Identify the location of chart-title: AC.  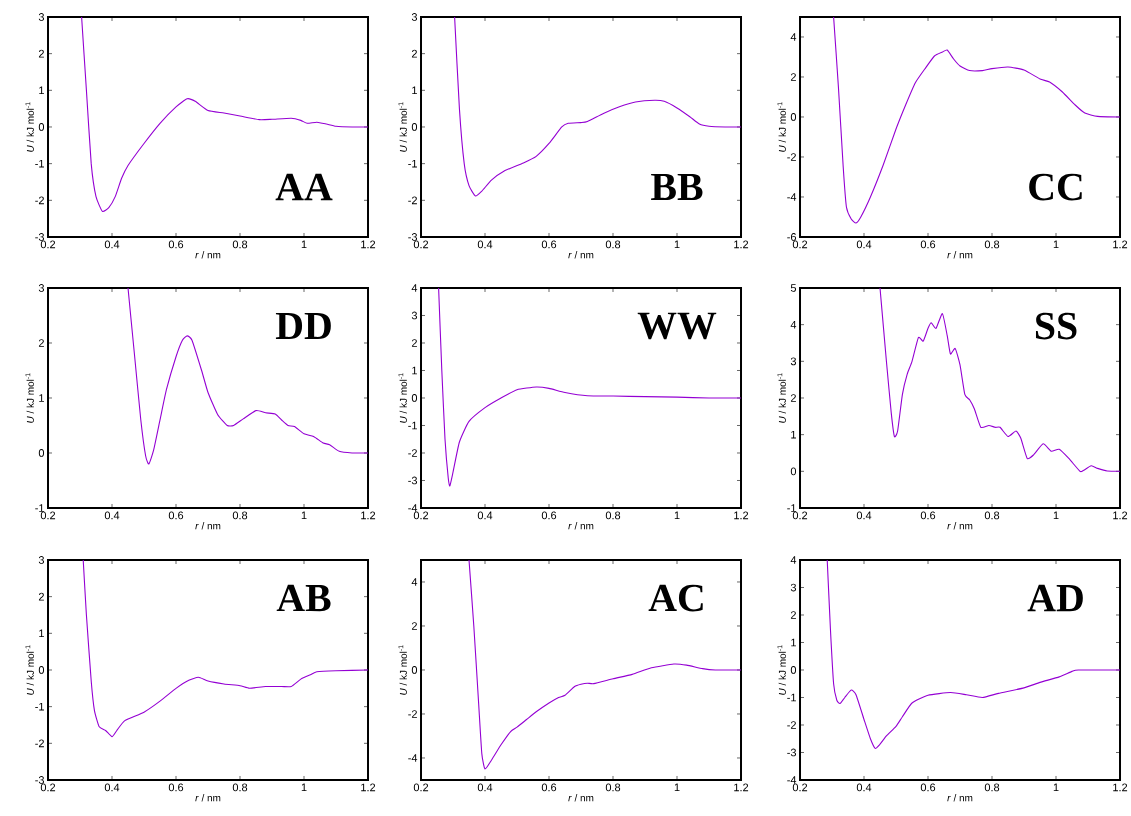
(675, 598).